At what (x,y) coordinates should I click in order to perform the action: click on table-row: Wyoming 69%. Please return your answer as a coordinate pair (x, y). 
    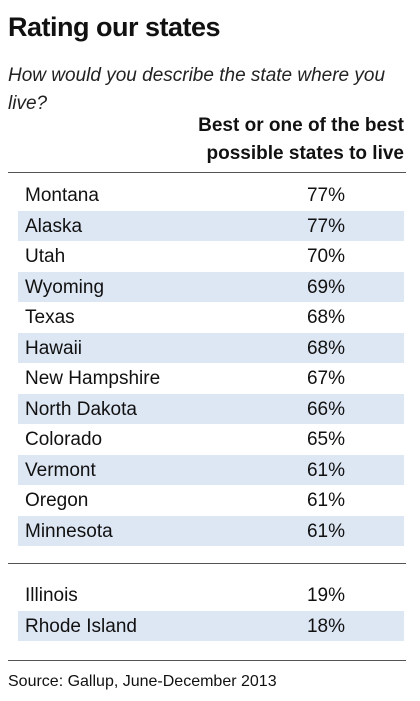
    Looking at the image, I should click on (211, 286).